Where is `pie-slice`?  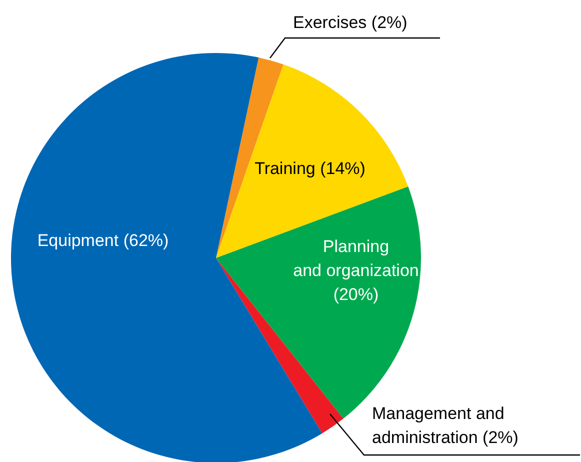 pie-slice is located at coordinates (312, 161).